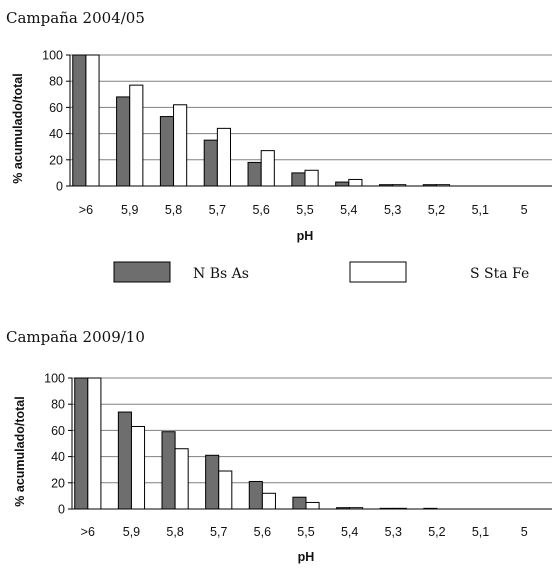 The width and height of the screenshot is (560, 584). I want to click on legend-label-n-bs-as: N Bs As, so click(221, 274).